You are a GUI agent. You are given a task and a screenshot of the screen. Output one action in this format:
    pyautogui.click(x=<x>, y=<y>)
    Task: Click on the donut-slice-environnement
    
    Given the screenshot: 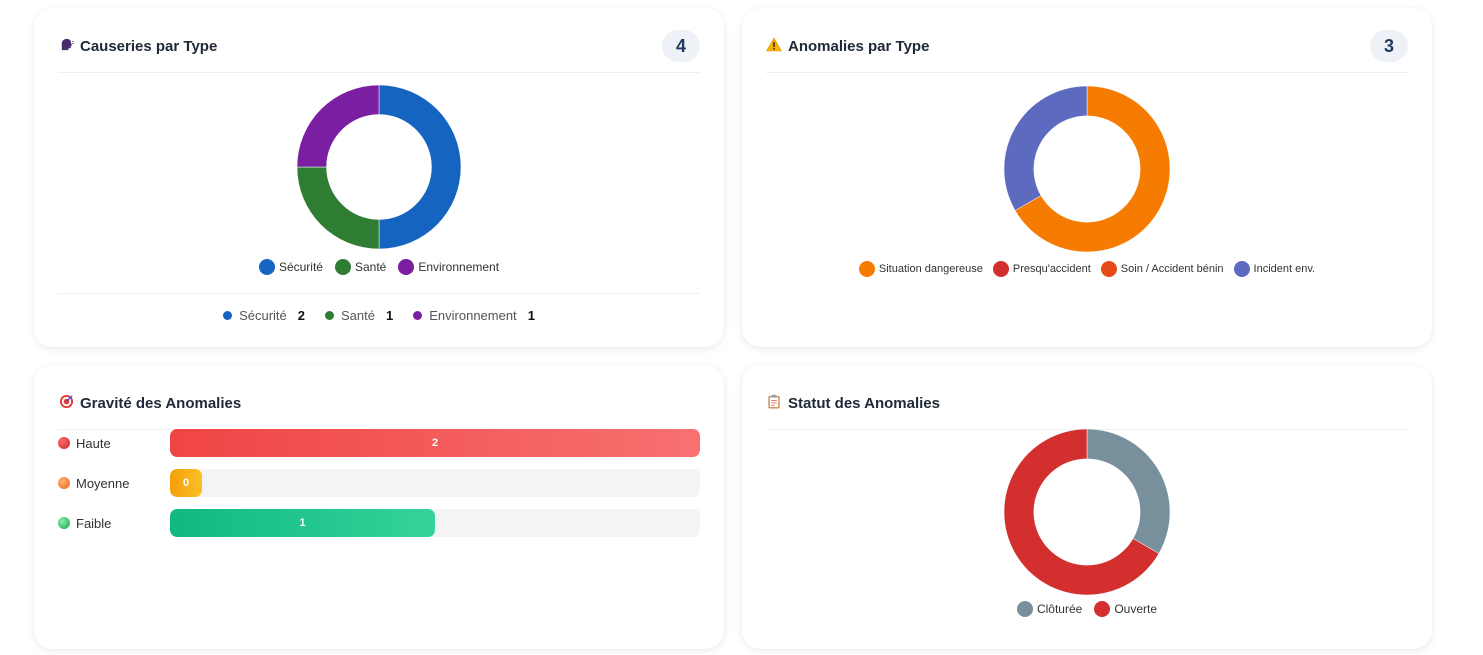 What is the action you would take?
    pyautogui.click(x=338, y=126)
    